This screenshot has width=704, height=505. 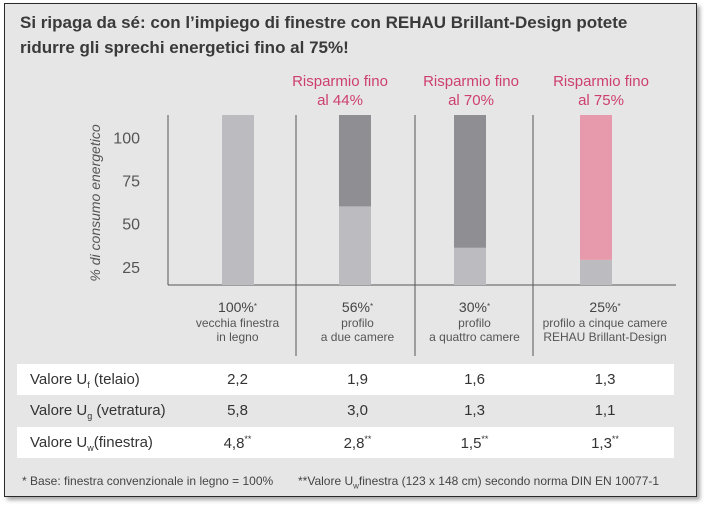 I want to click on y-axis-title: % di consumo energetico, so click(x=95, y=202).